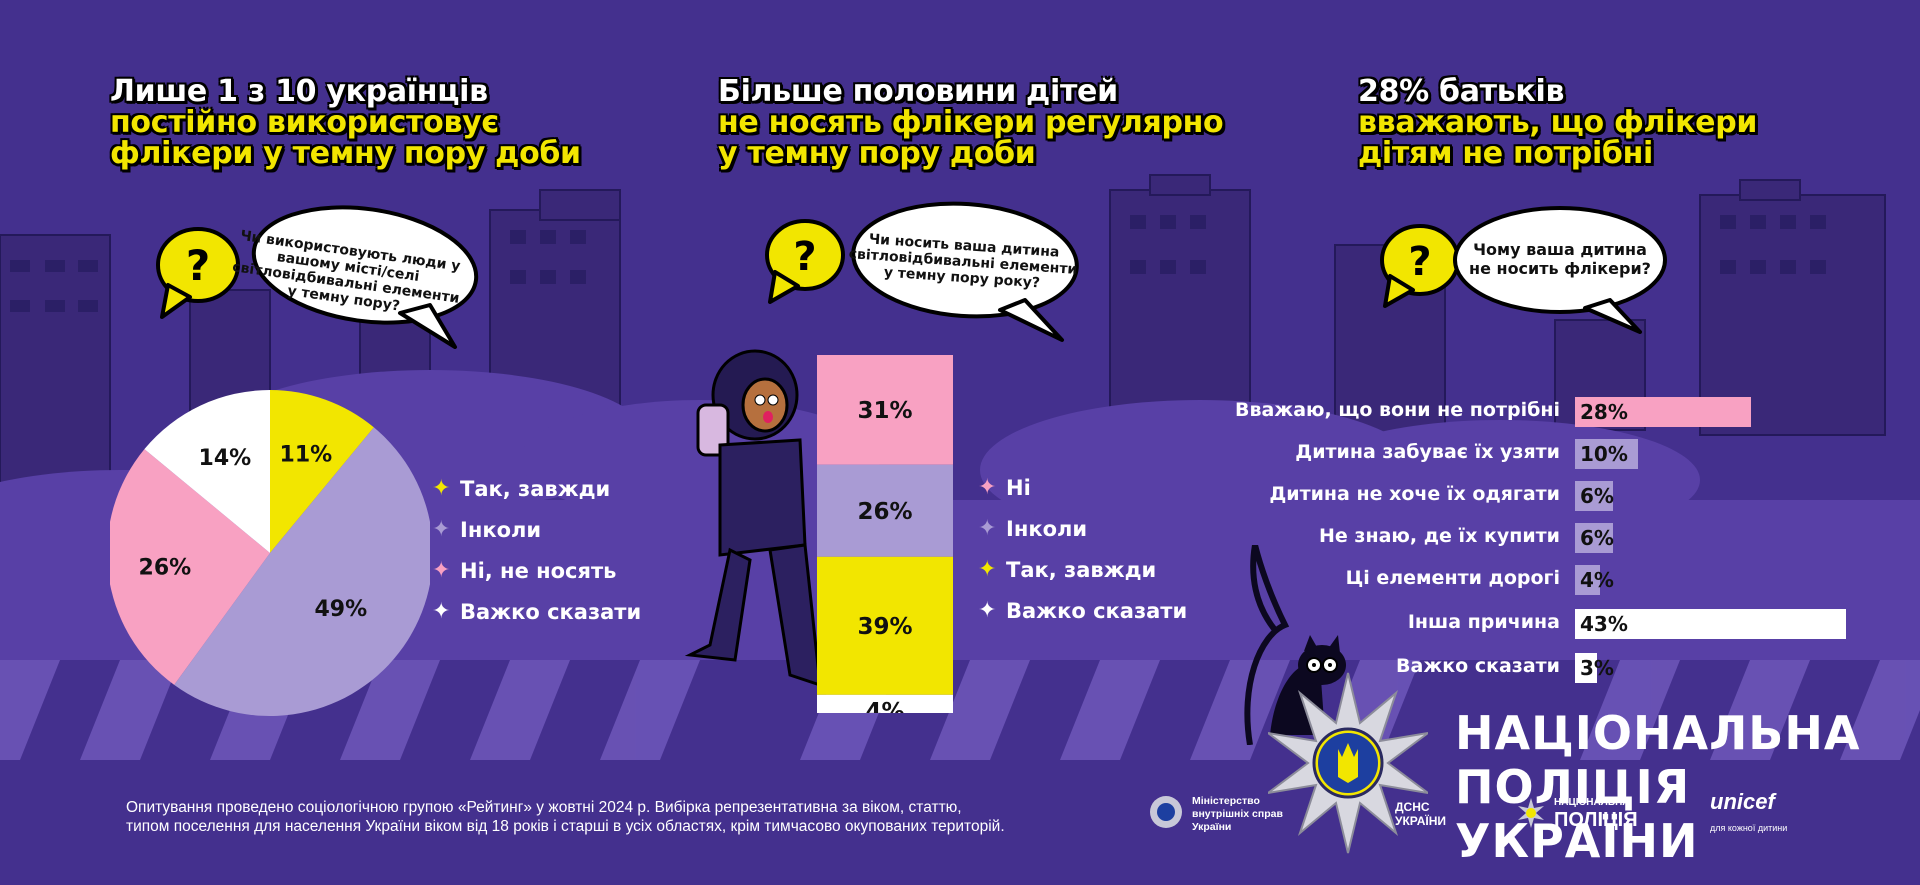 The height and width of the screenshot is (885, 1920). What do you see at coordinates (345, 153) in the screenshot?
I see `panel1-title-line3: флікери у темну пору доби` at bounding box center [345, 153].